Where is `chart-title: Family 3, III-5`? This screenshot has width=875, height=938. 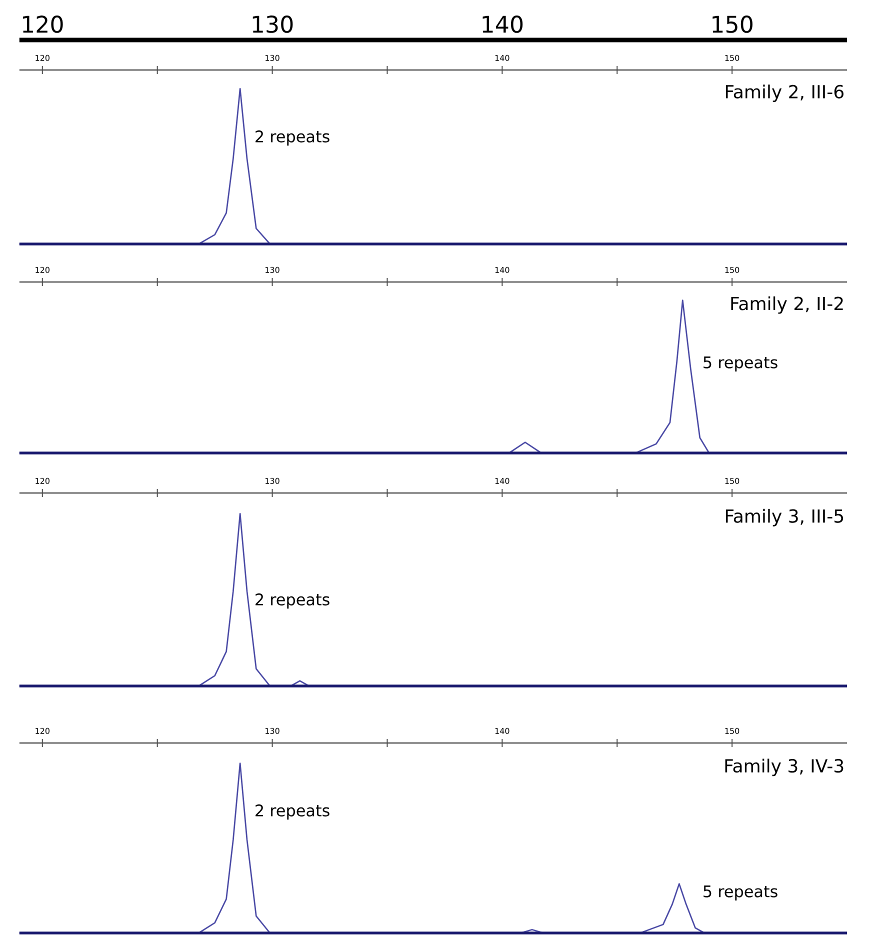 chart-title: Family 3, III-5 is located at coordinates (785, 517).